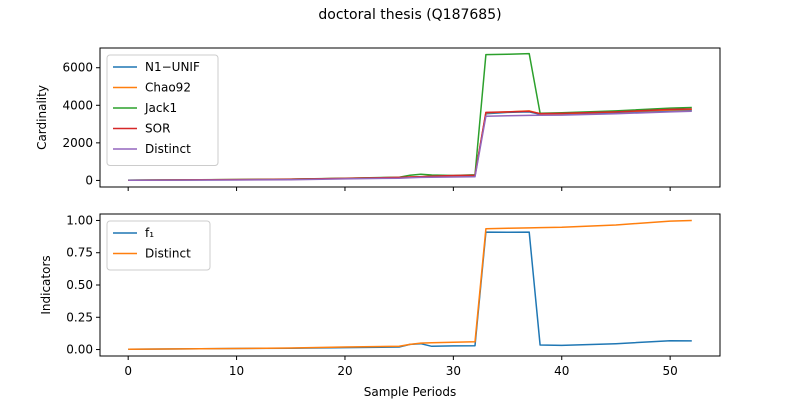 The width and height of the screenshot is (800, 400). I want to click on indicators-y-tick-label: 1.00, so click(79, 220).